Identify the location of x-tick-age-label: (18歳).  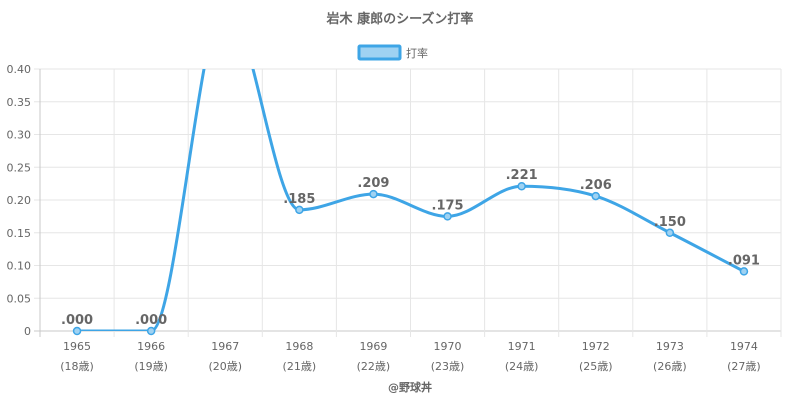
(77, 366).